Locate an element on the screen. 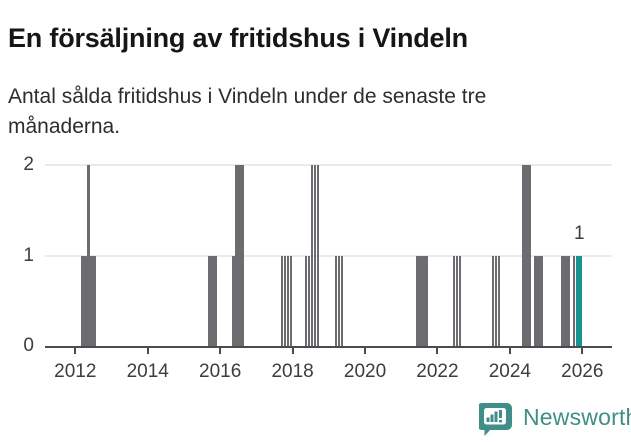 This screenshot has width=631, height=442. latest-value-label: 1 is located at coordinates (579, 233).